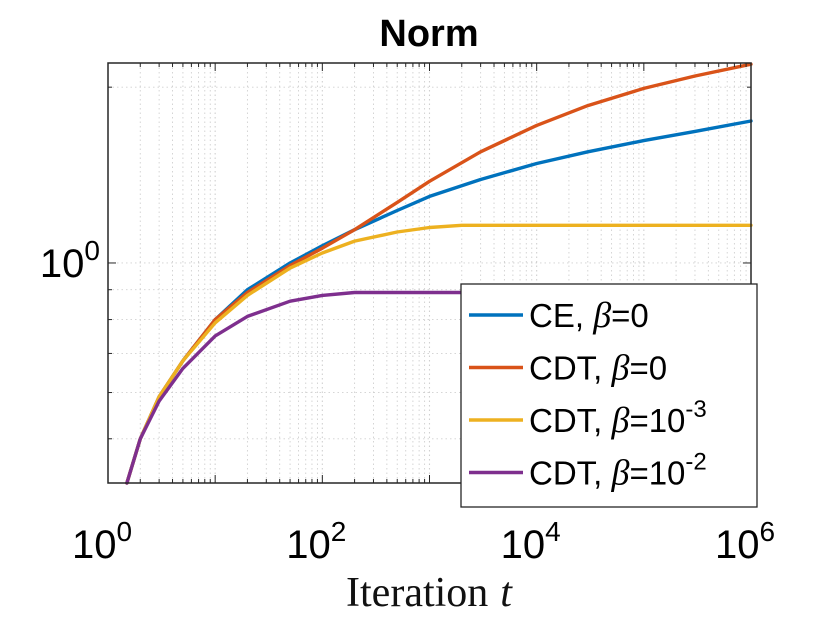  I want to click on x-tick-label: 10², so click(316, 541).